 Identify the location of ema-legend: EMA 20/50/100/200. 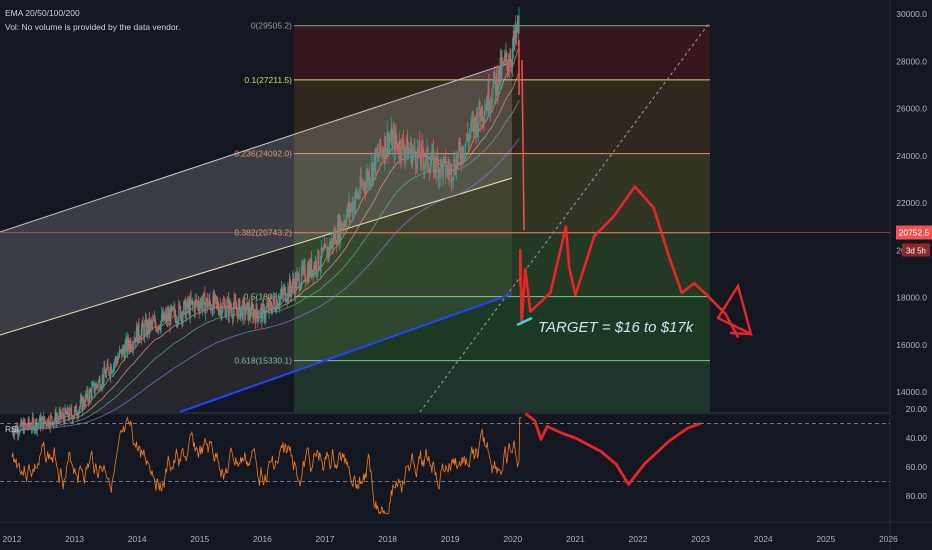
(42, 13).